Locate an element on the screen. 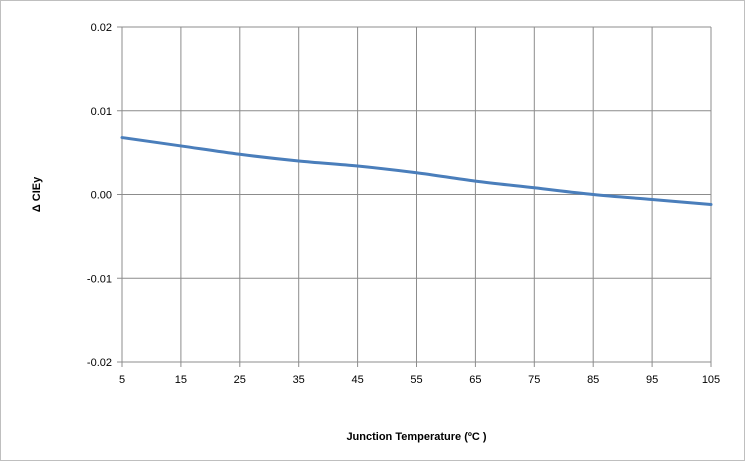 This screenshot has width=745, height=461. y-tick-label: 0.02 is located at coordinates (101, 28).